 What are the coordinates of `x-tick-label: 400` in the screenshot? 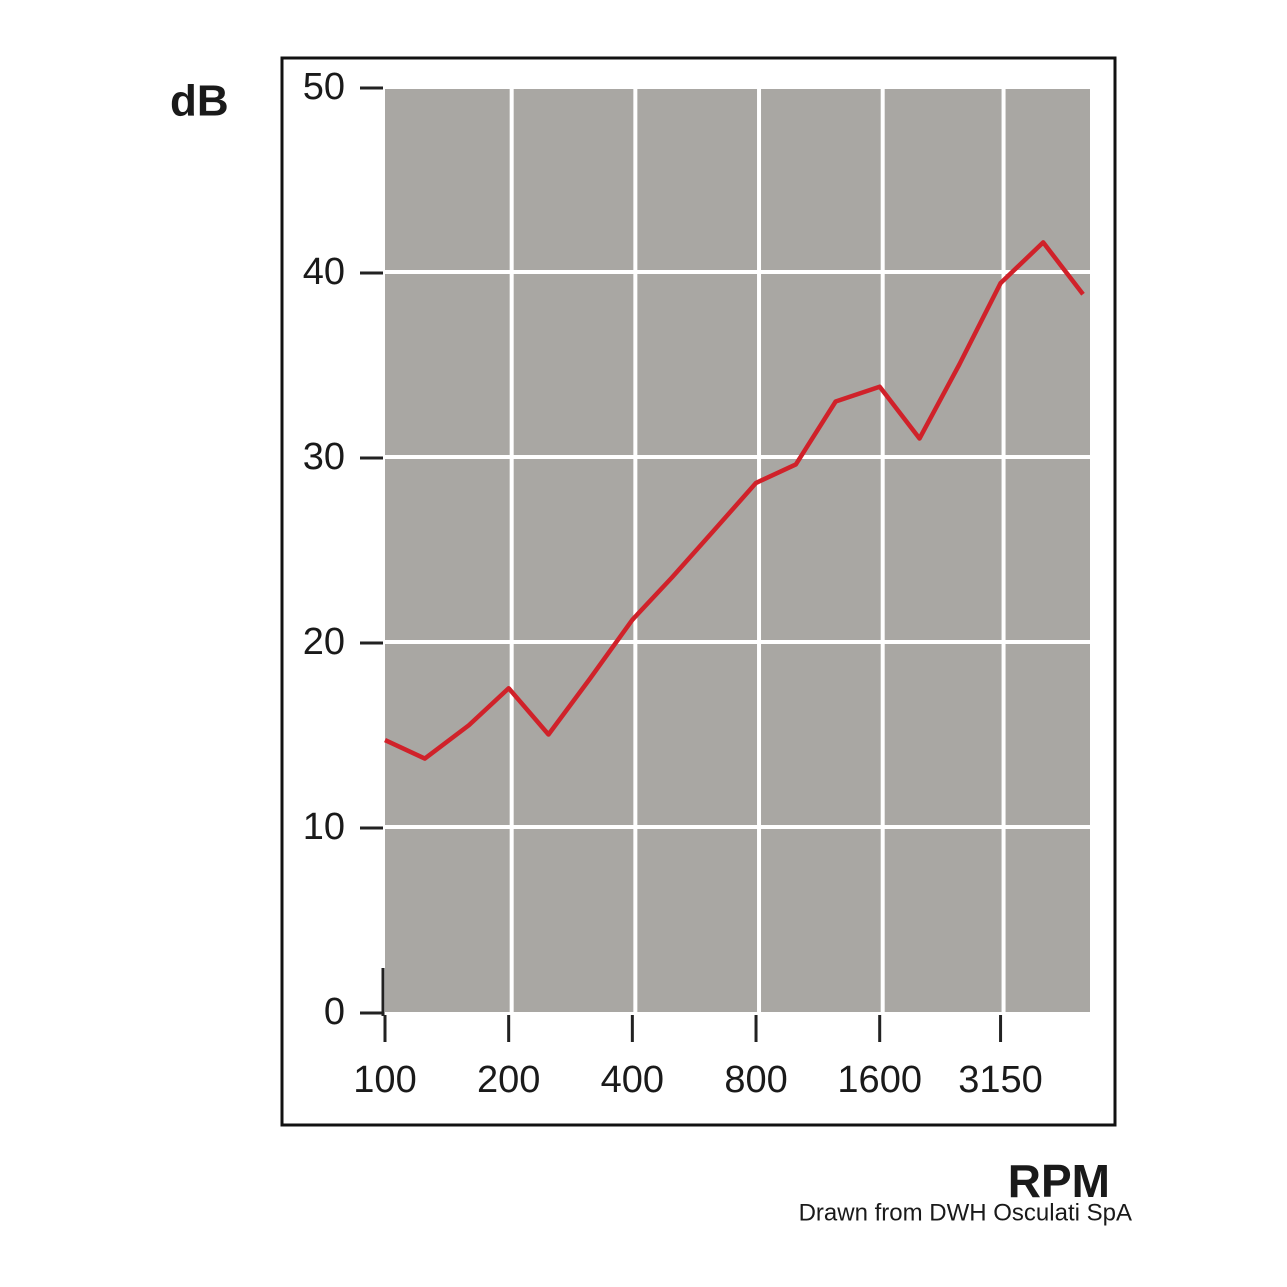 It's located at (632, 1080).